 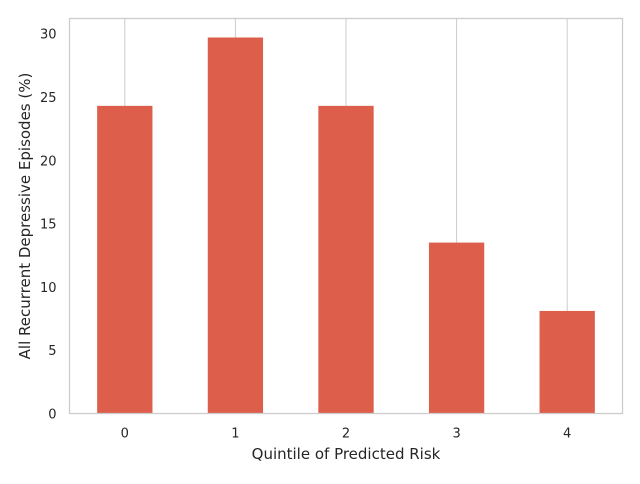 What do you see at coordinates (456, 434) in the screenshot?
I see `x-tick-label: 3` at bounding box center [456, 434].